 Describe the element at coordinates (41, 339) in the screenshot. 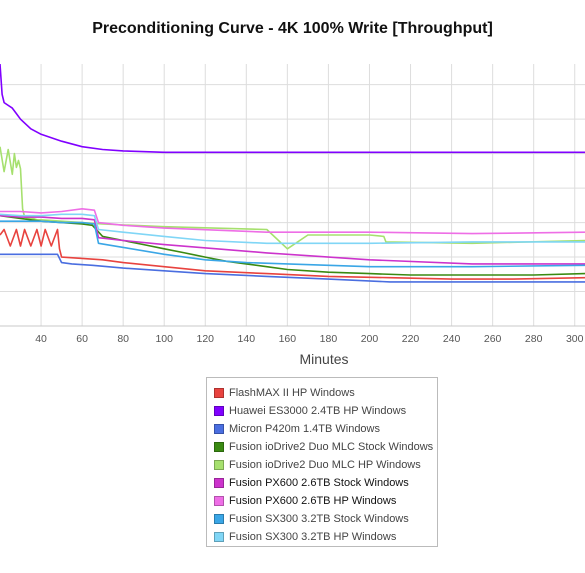

I see `x-tick-label-0: 40` at that location.